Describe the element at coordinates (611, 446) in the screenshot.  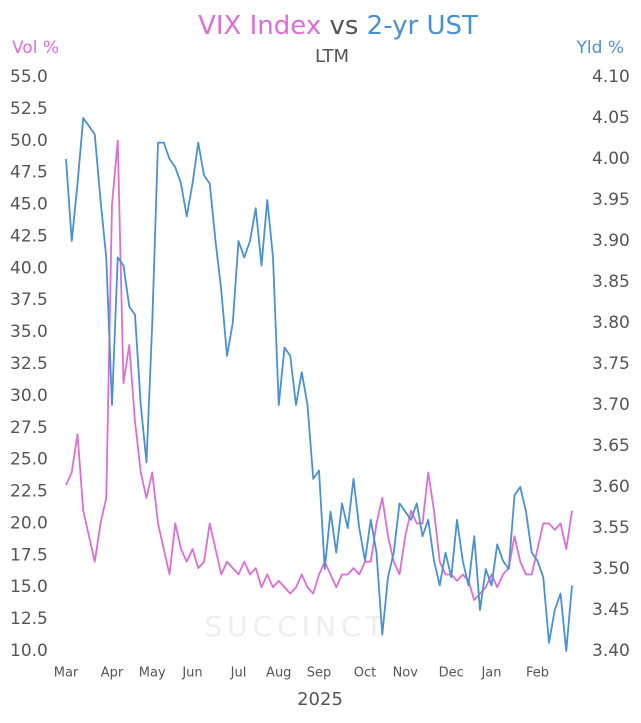
I see `y2-tick-label: 3.65` at that location.